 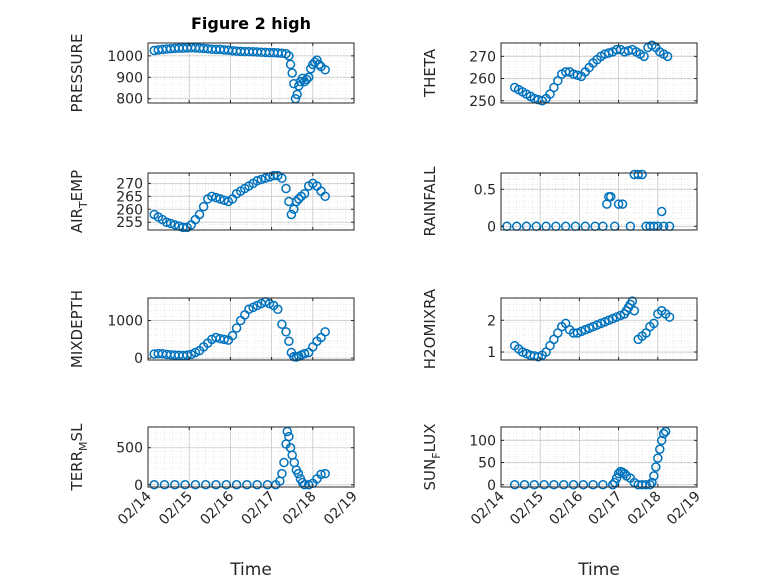 What do you see at coordinates (129, 197) in the screenshot?
I see `y-tick-label: 265` at bounding box center [129, 197].